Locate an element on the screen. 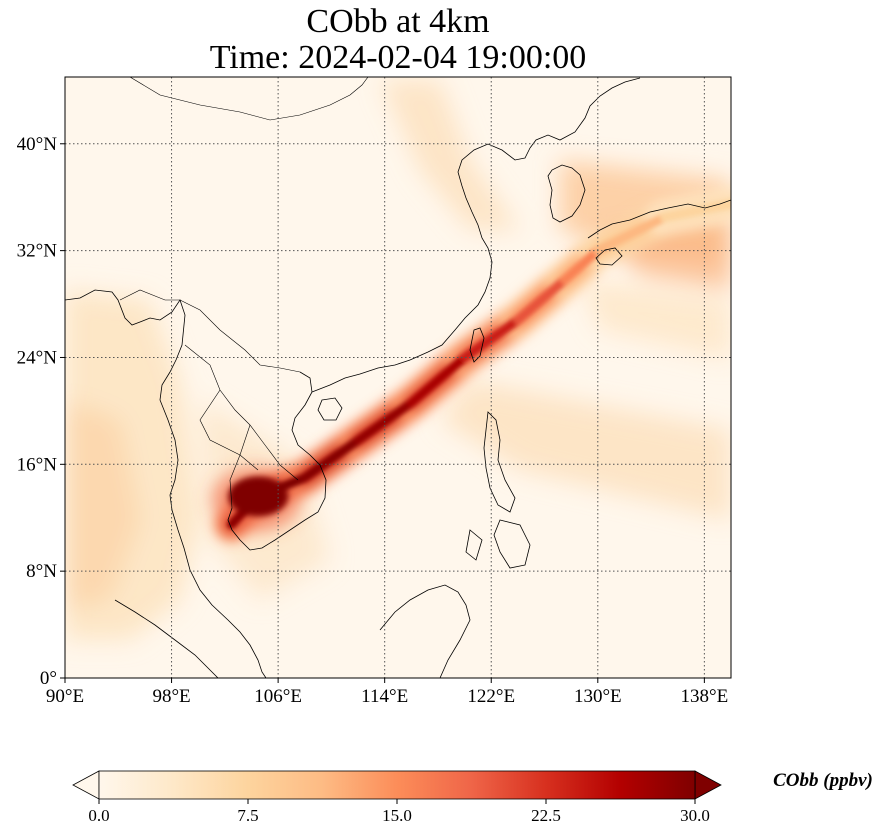 The image size is (887, 836). colorbar-extend-max is located at coordinates (708, 785).